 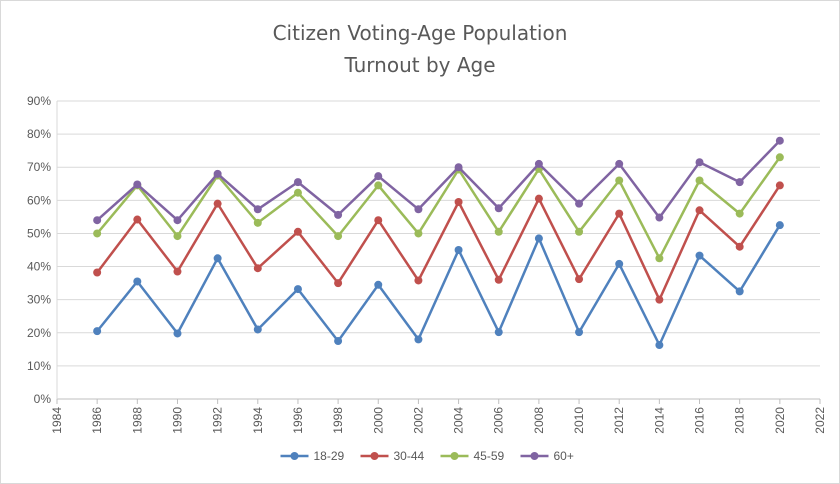 What do you see at coordinates (177, 420) in the screenshot?
I see `x-tick-label: 1990` at bounding box center [177, 420].